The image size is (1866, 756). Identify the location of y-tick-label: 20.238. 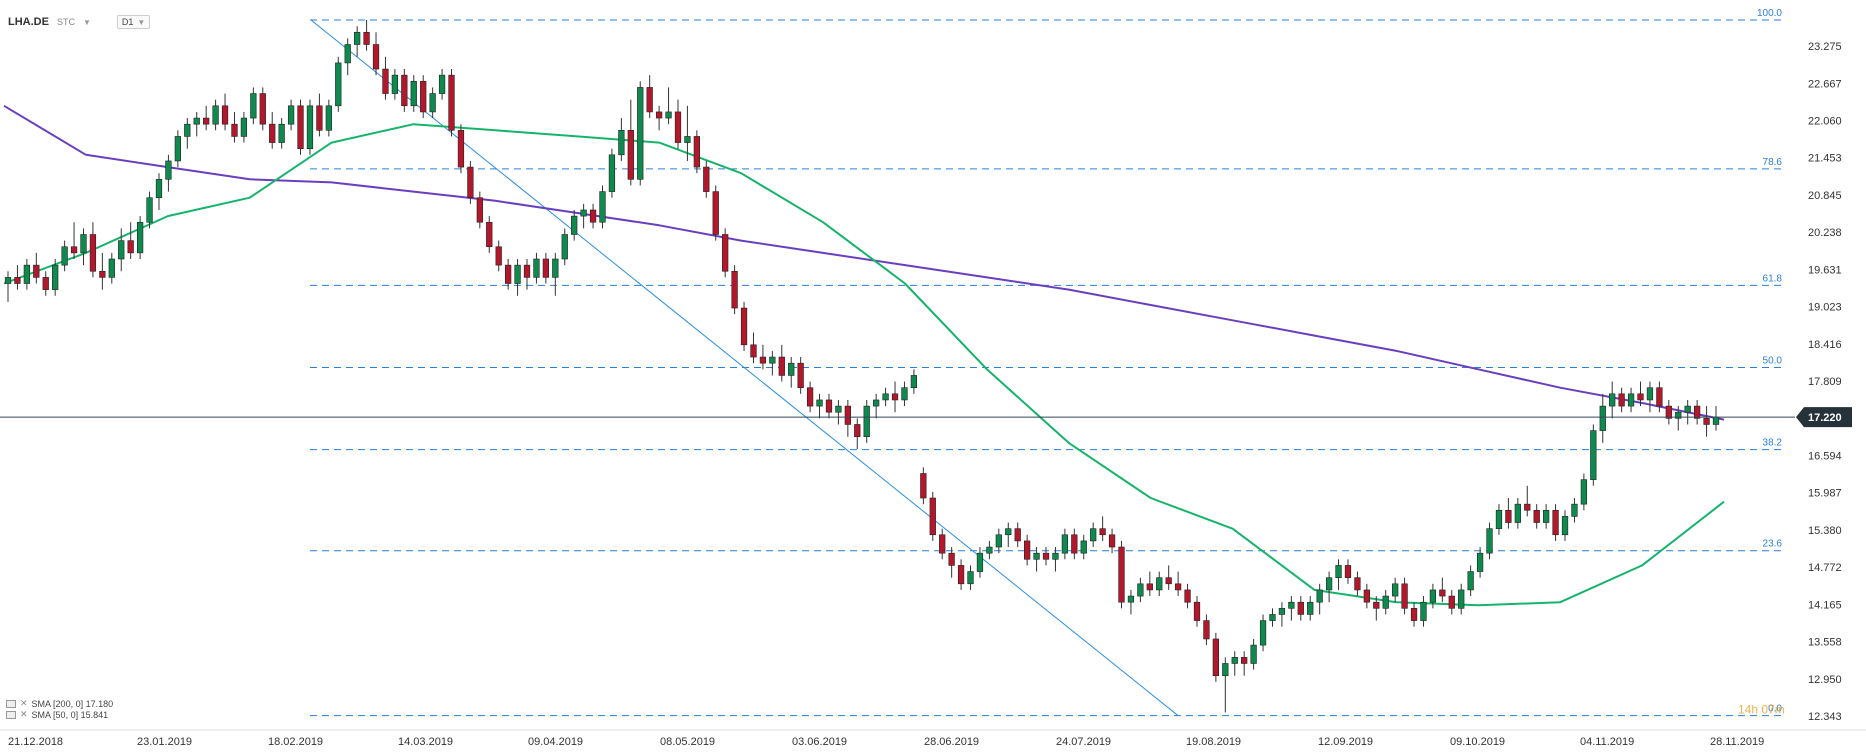
(1825, 233).